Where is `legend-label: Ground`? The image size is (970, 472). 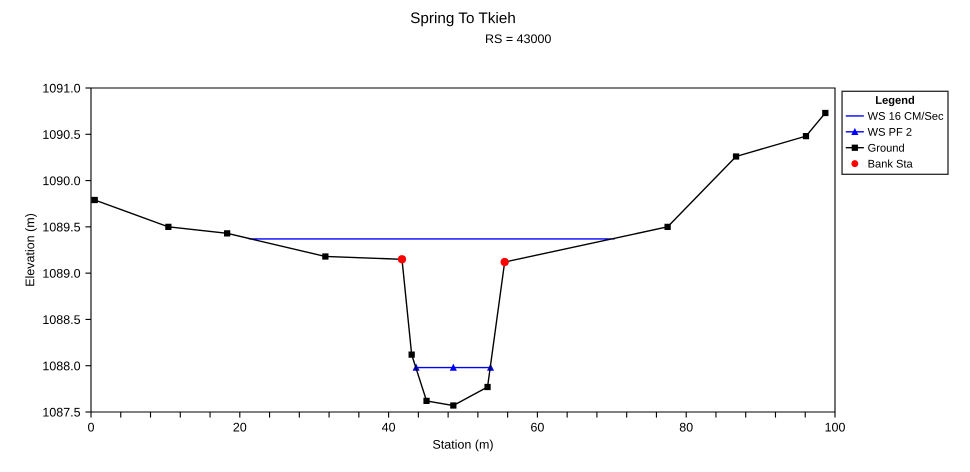
legend-label: Ground is located at coordinates (886, 148).